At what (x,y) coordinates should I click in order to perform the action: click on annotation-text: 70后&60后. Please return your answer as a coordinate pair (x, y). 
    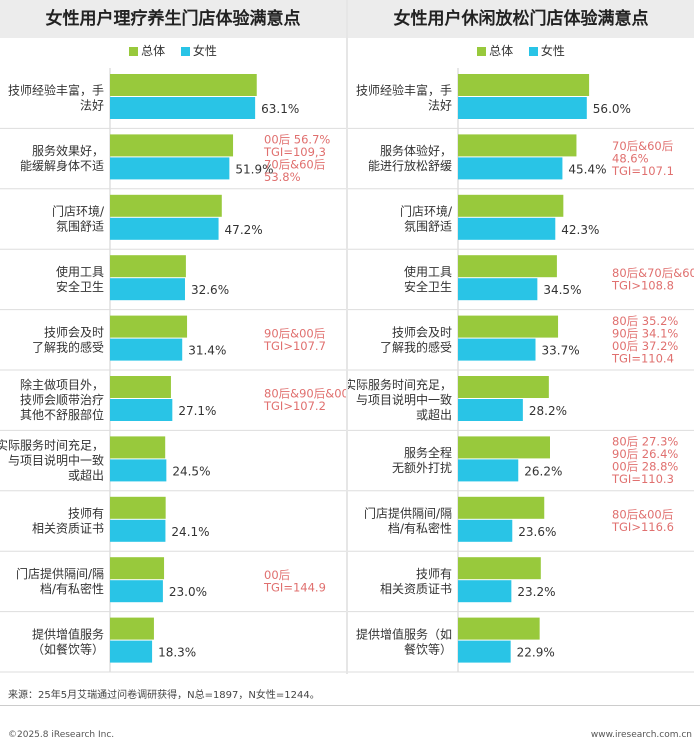
    Looking at the image, I should click on (294, 165).